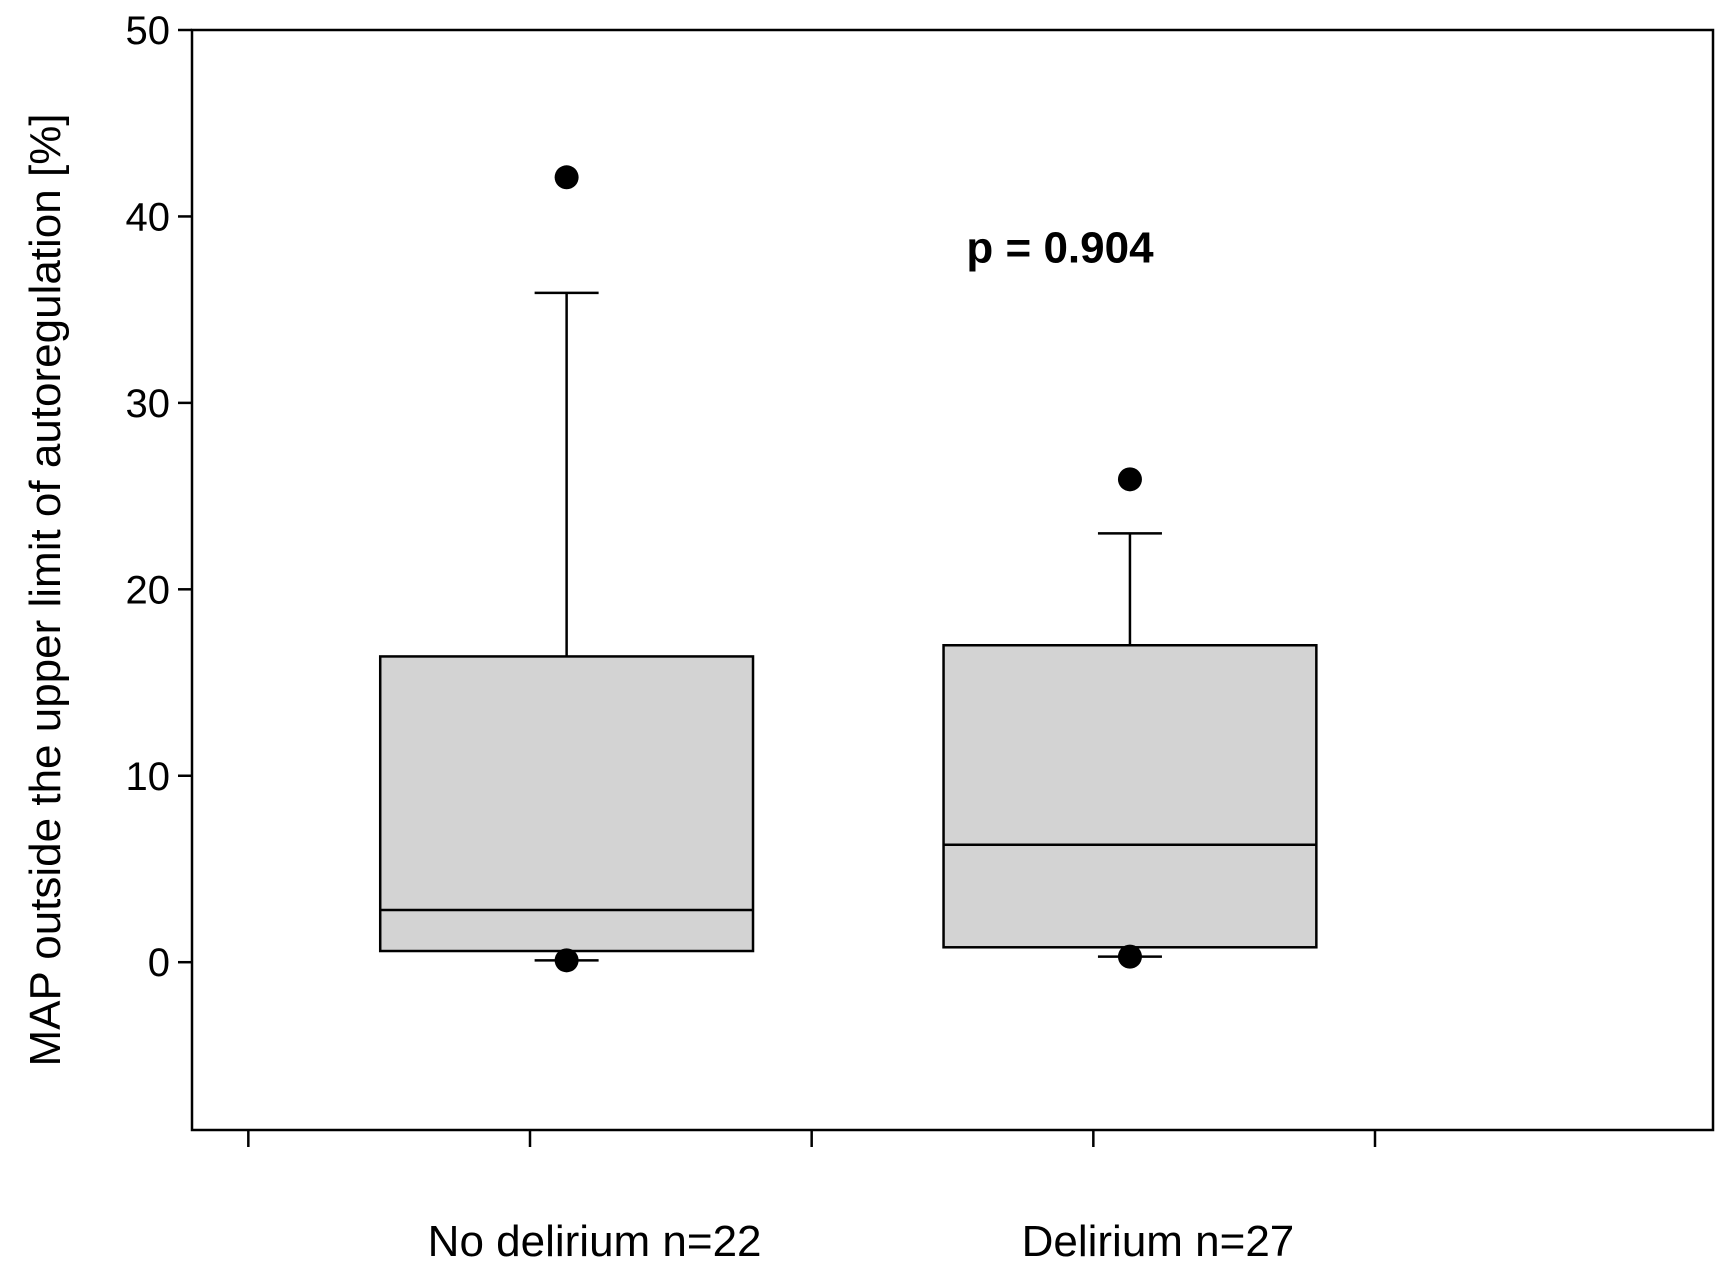  What do you see at coordinates (148, 217) in the screenshot?
I see `y-tick-label: 40` at bounding box center [148, 217].